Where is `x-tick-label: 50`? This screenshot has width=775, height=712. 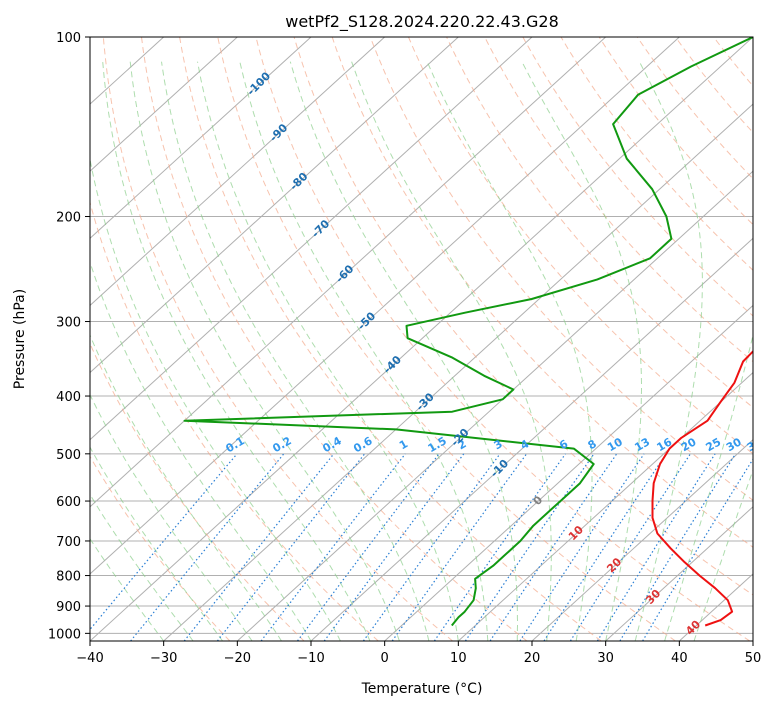 x-tick-label: 50 is located at coordinates (753, 658).